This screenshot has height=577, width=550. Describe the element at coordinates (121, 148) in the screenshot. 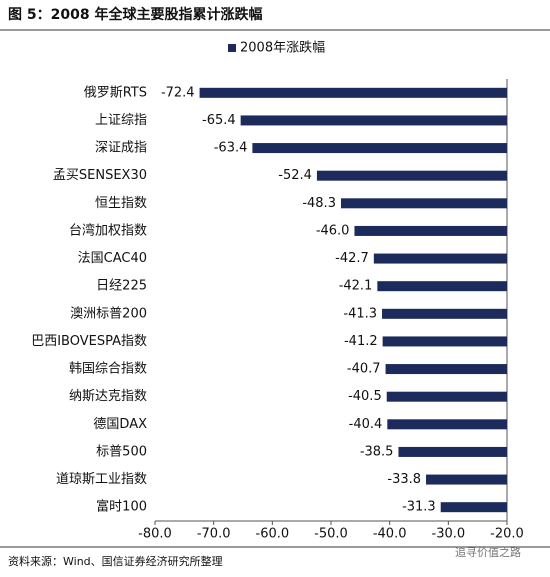

I see `y-tick-label: 深证成指` at that location.